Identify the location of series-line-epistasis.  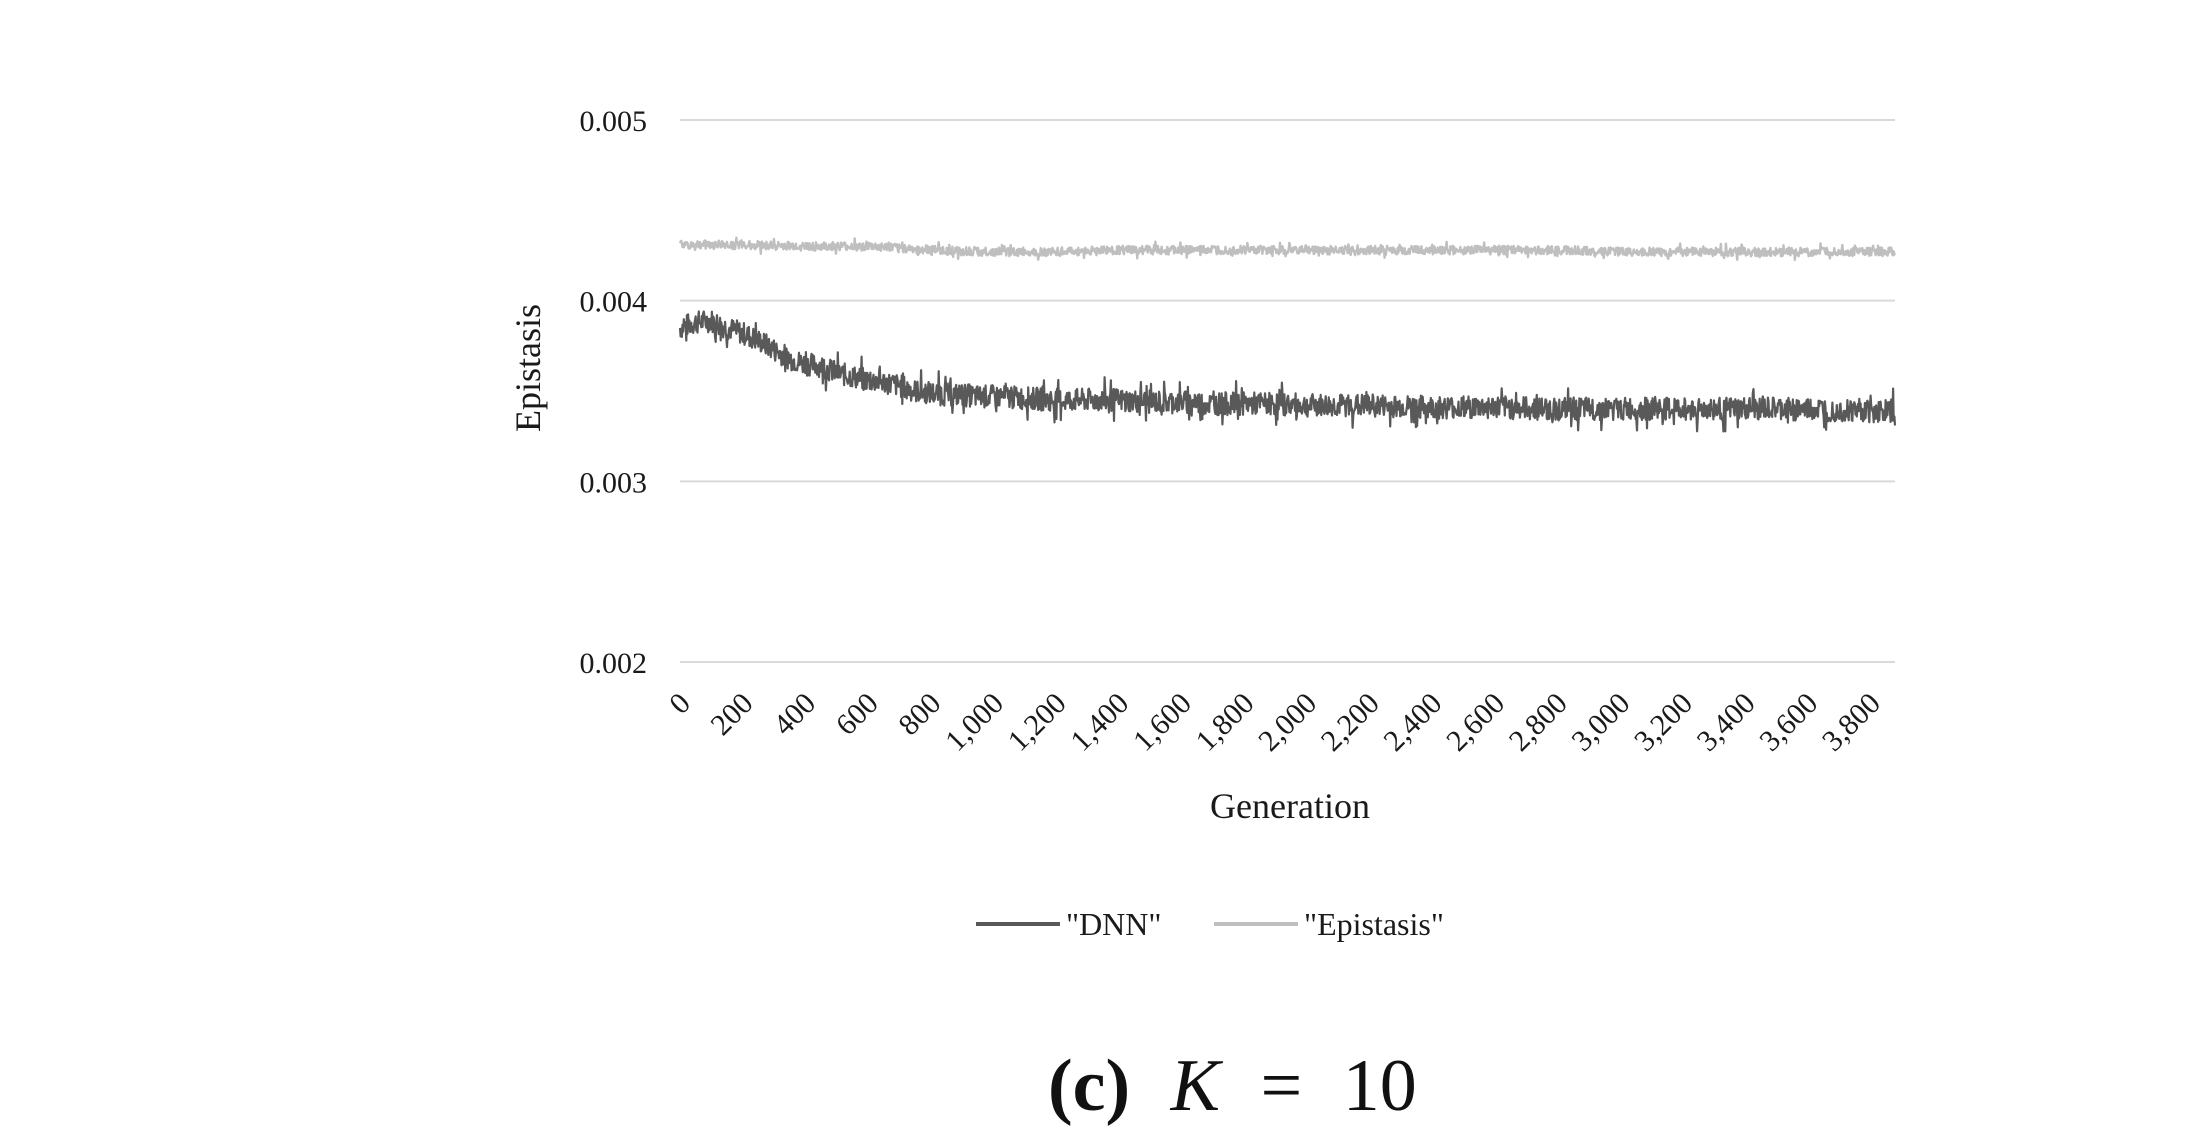
(1287, 249).